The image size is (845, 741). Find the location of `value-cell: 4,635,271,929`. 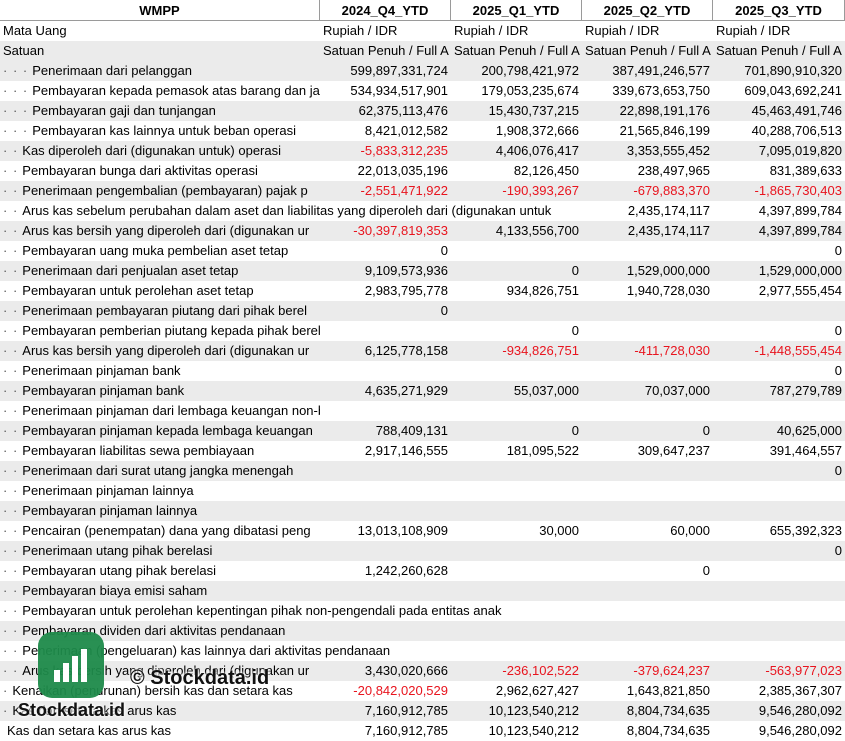

value-cell: 4,635,271,929 is located at coordinates (406, 390).